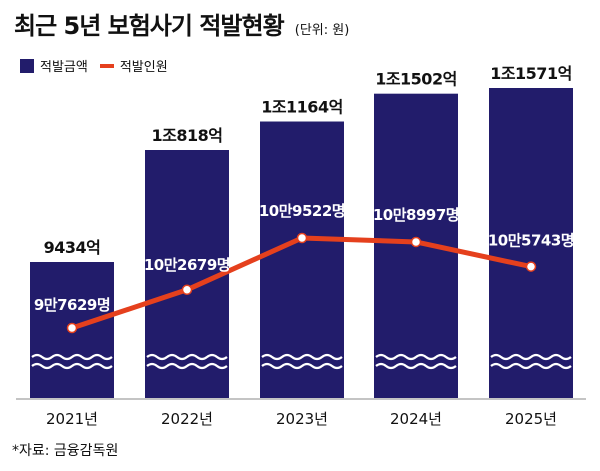 This screenshot has width=600, height=471. Describe the element at coordinates (72, 305) in the screenshot. I see `line-value-label-1: 9만7629명` at that location.